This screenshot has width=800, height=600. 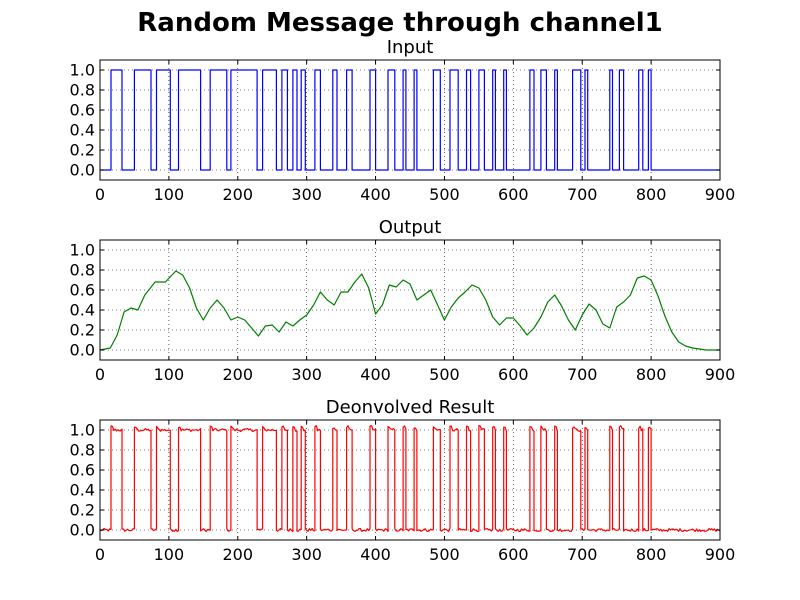 I want to click on panel-title-1: Input, so click(x=410, y=47).